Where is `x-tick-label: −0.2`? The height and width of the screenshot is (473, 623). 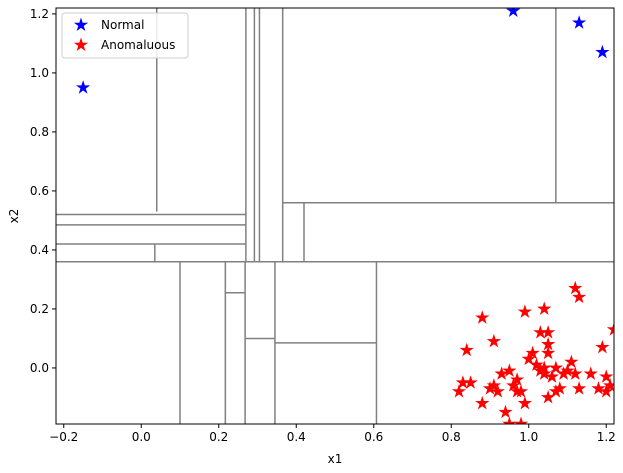
x-tick-label: −0.2 is located at coordinates (63, 437).